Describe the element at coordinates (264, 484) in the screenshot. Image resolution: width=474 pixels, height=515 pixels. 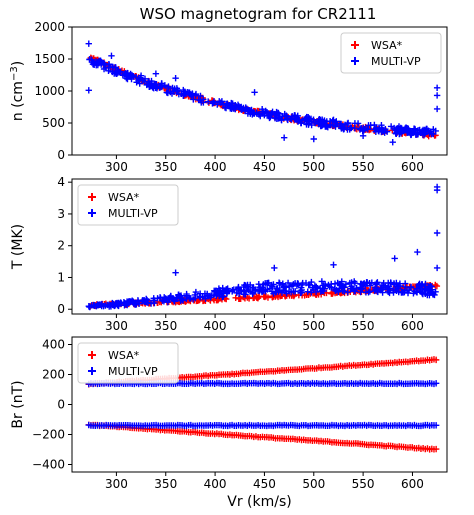
I see `x-tick-label: 450` at that location.